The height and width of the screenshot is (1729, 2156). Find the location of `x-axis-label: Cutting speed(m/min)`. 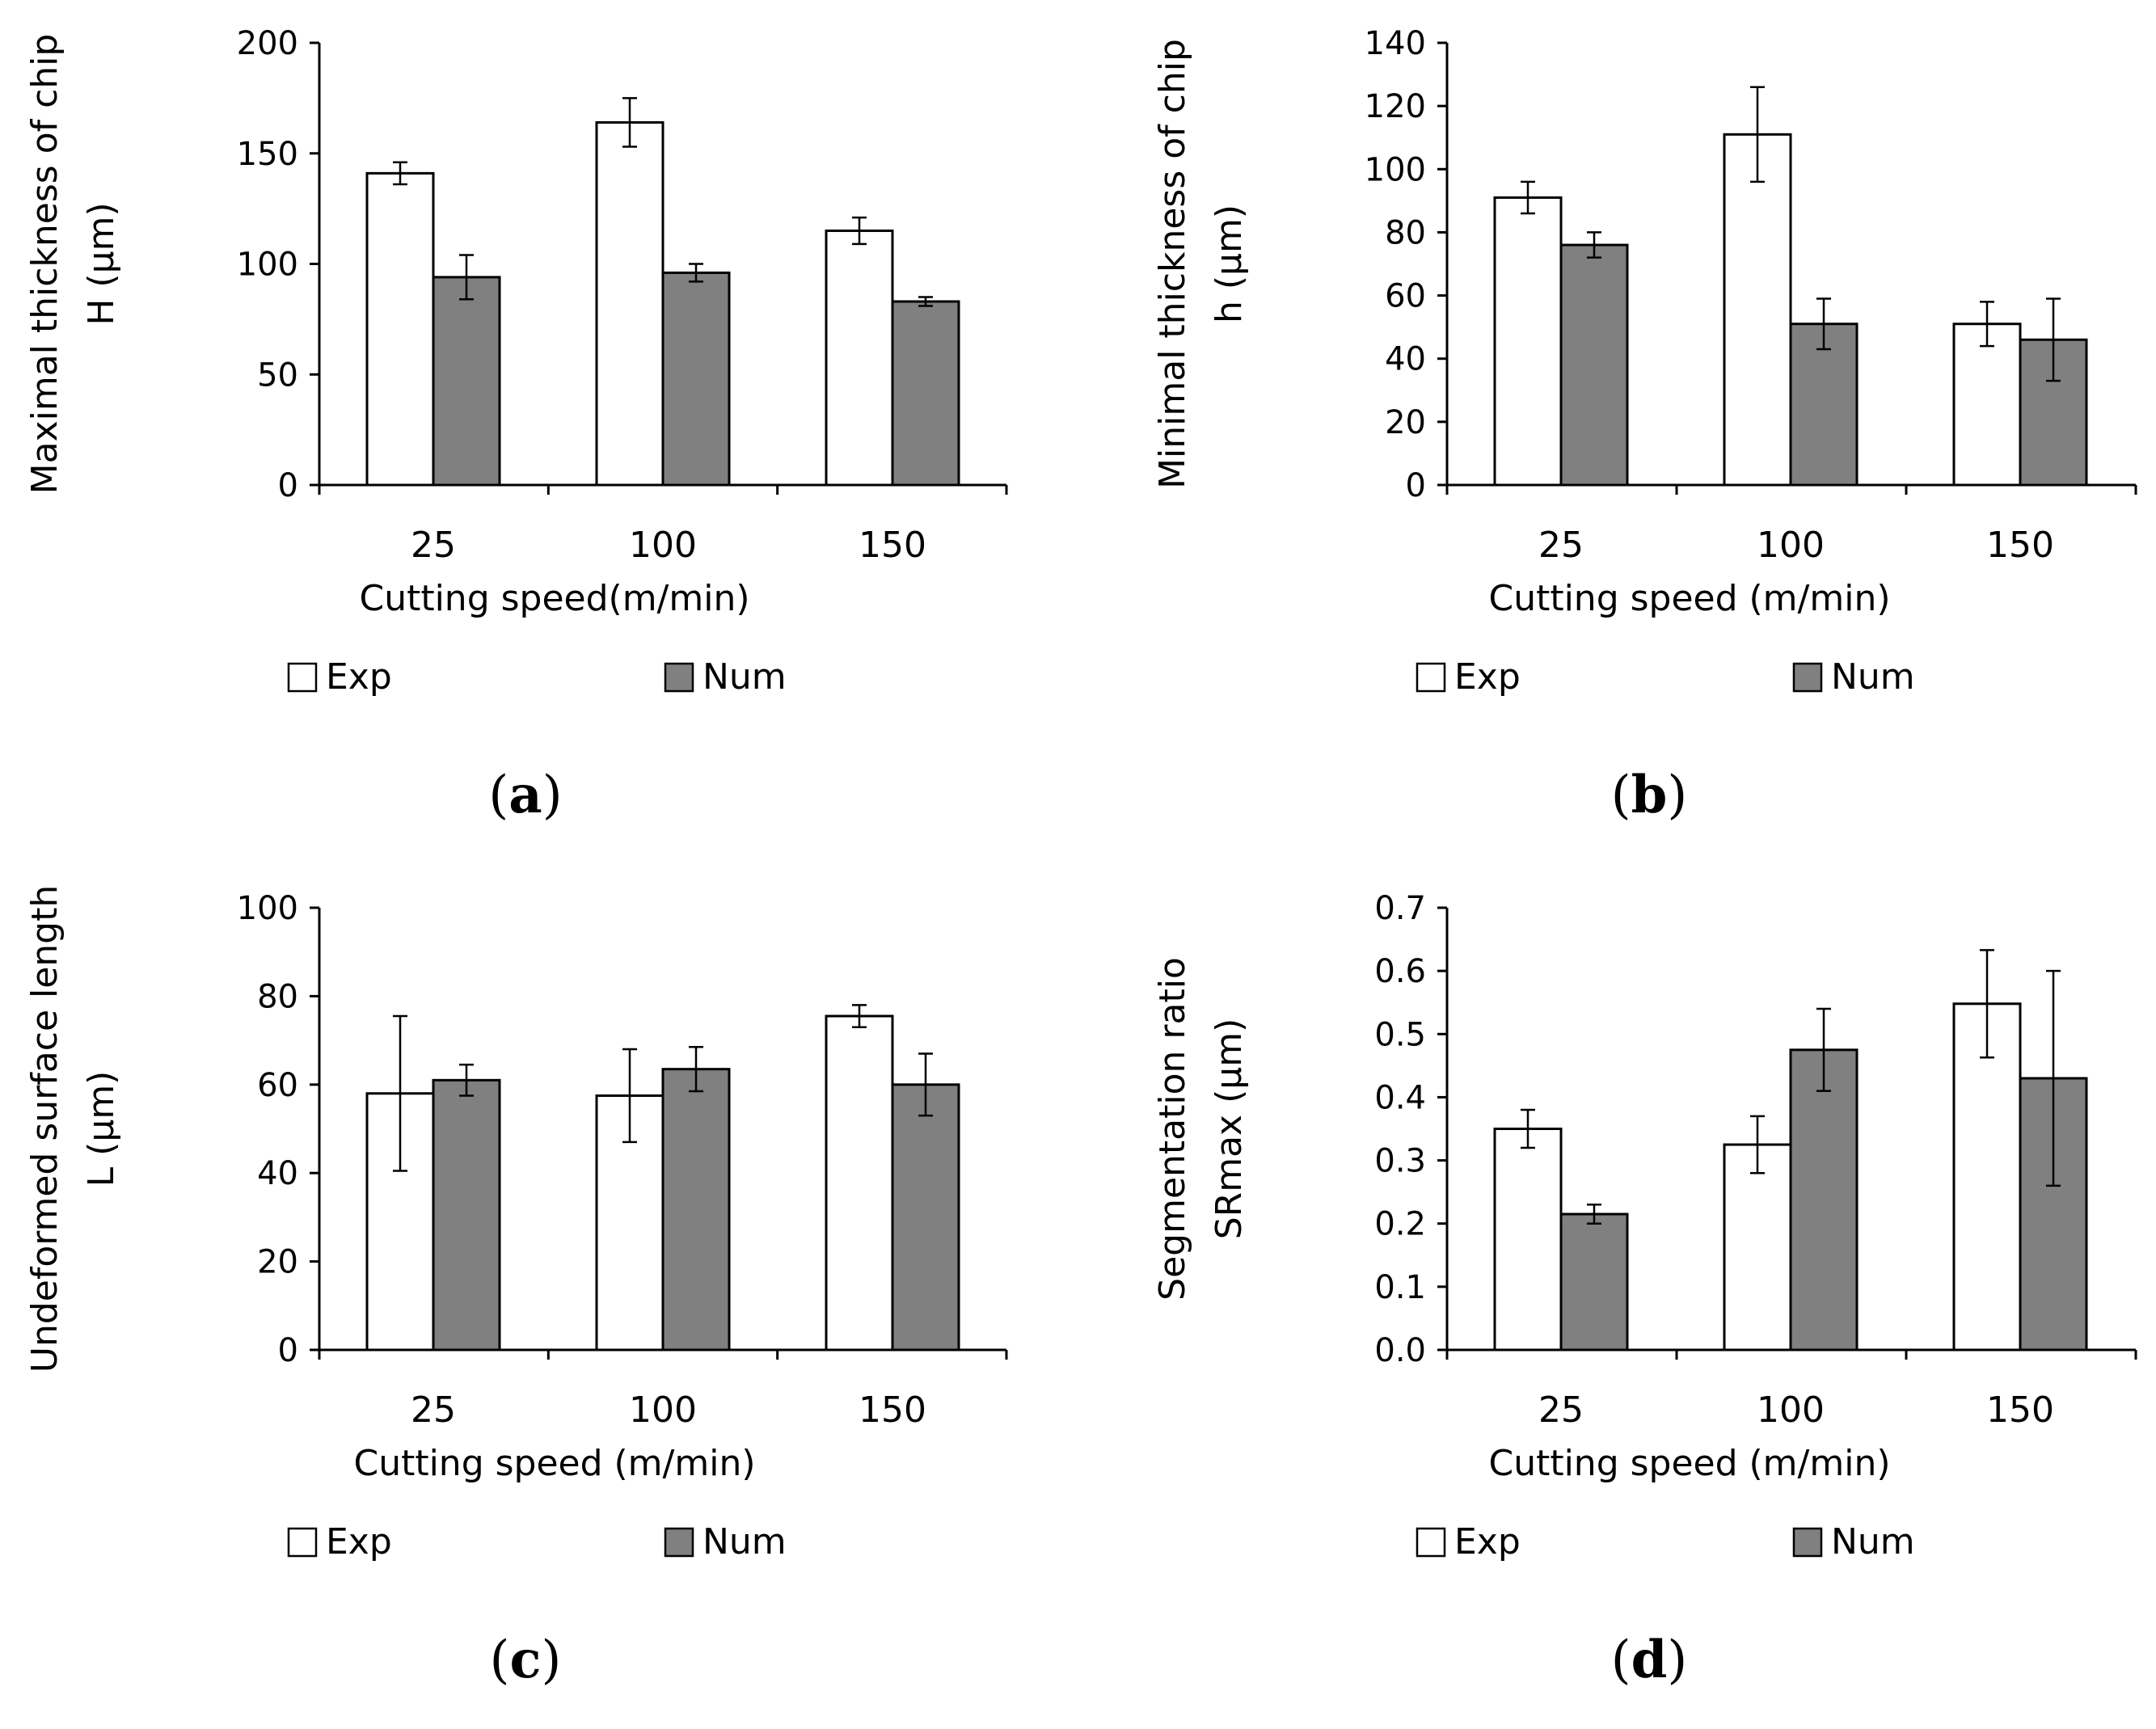

x-axis-label: Cutting speed(m/min) is located at coordinates (554, 599).